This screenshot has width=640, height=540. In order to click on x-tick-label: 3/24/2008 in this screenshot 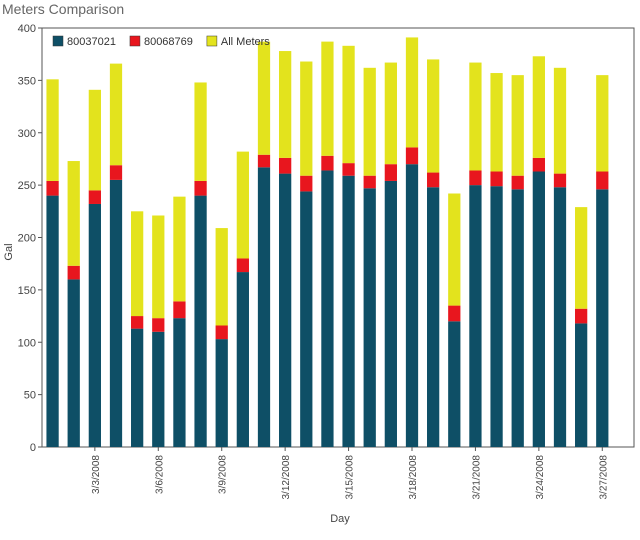, I will do `click(540, 477)`.